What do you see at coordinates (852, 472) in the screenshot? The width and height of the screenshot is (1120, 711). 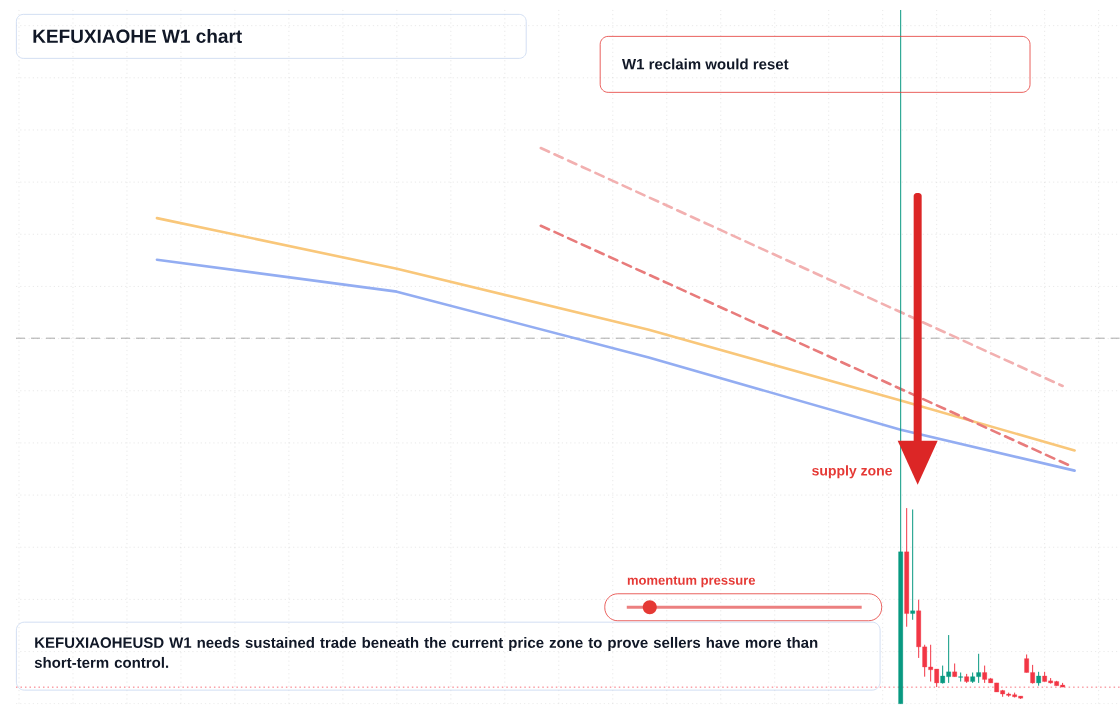 I see `annotation: supply zone` at bounding box center [852, 472].